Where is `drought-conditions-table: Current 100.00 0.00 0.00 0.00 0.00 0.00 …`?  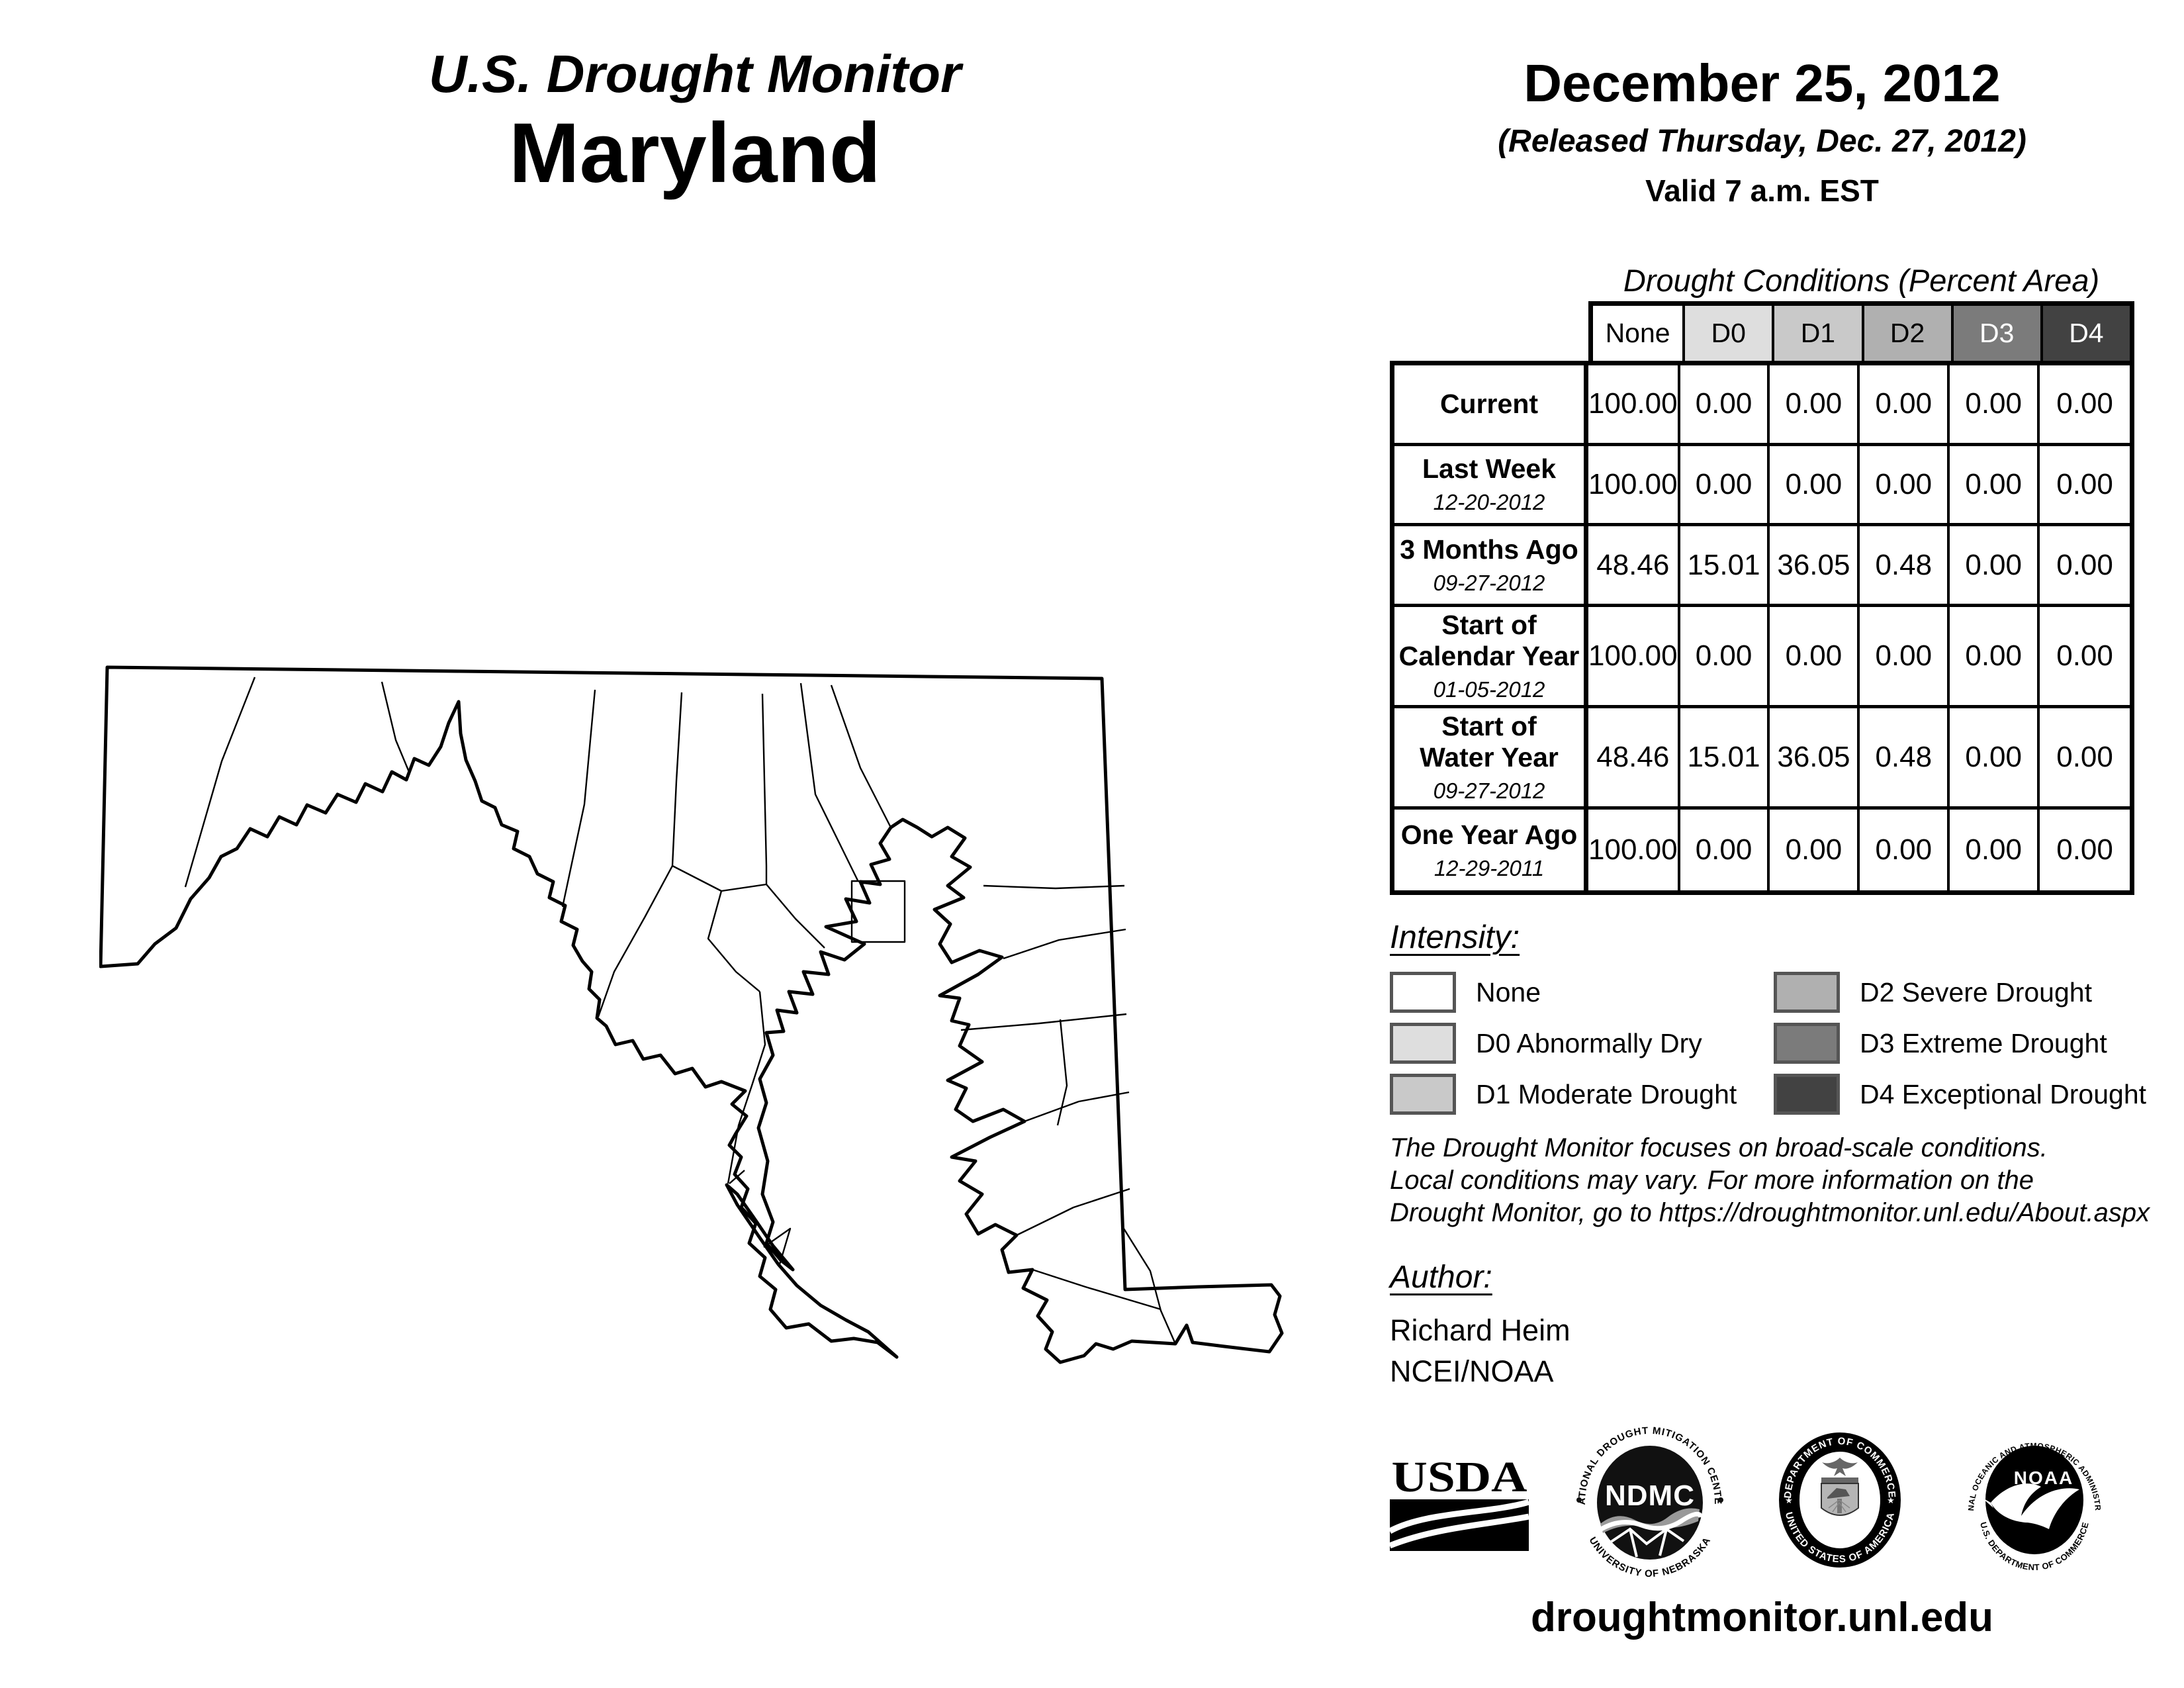
drought-conditions-table: Current 100.00 0.00 0.00 0.00 0.00 0.00 … is located at coordinates (1762, 628).